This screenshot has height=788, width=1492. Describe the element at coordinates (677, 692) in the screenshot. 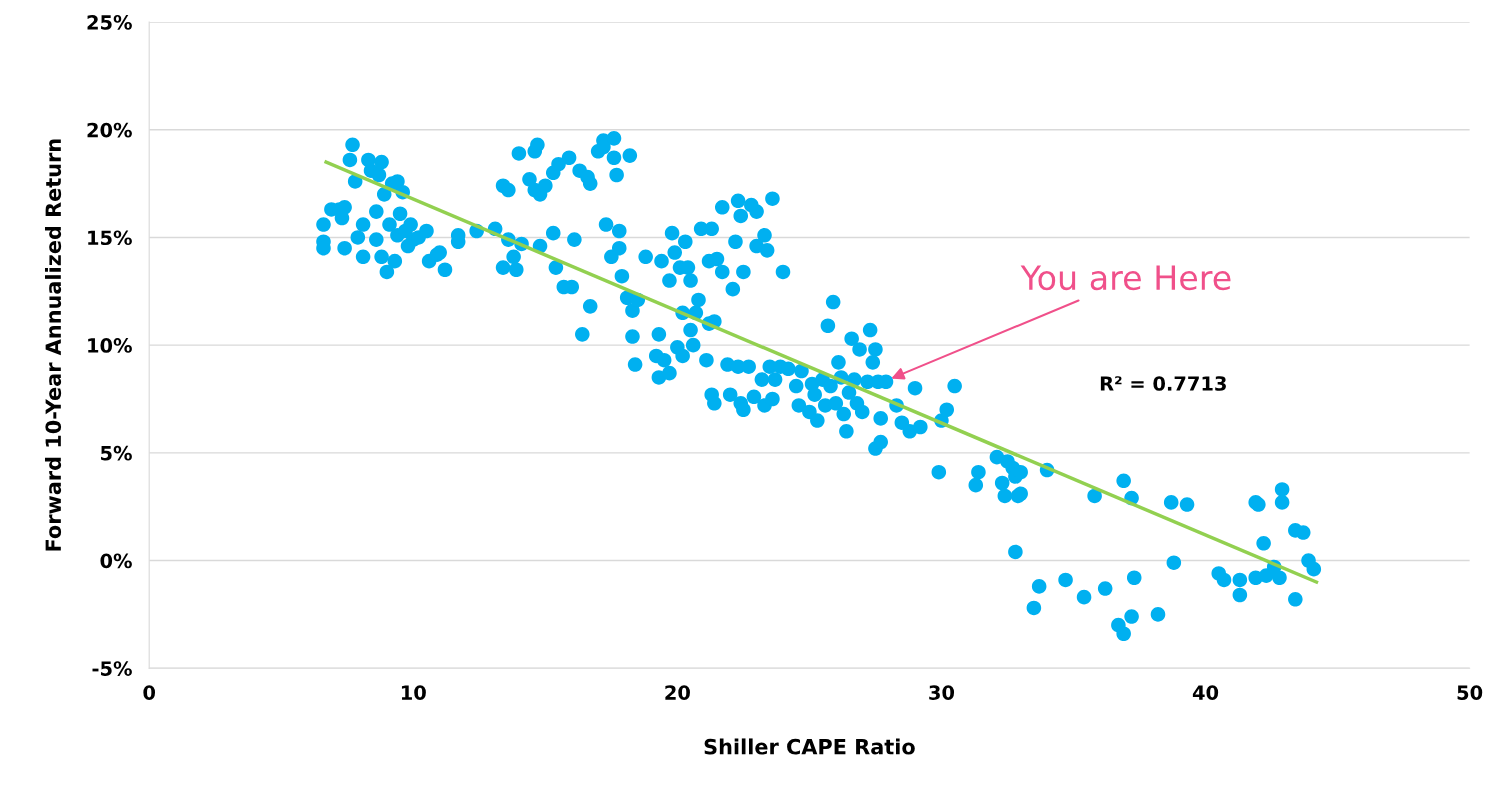

I see `x-tick-label: 20` at that location.